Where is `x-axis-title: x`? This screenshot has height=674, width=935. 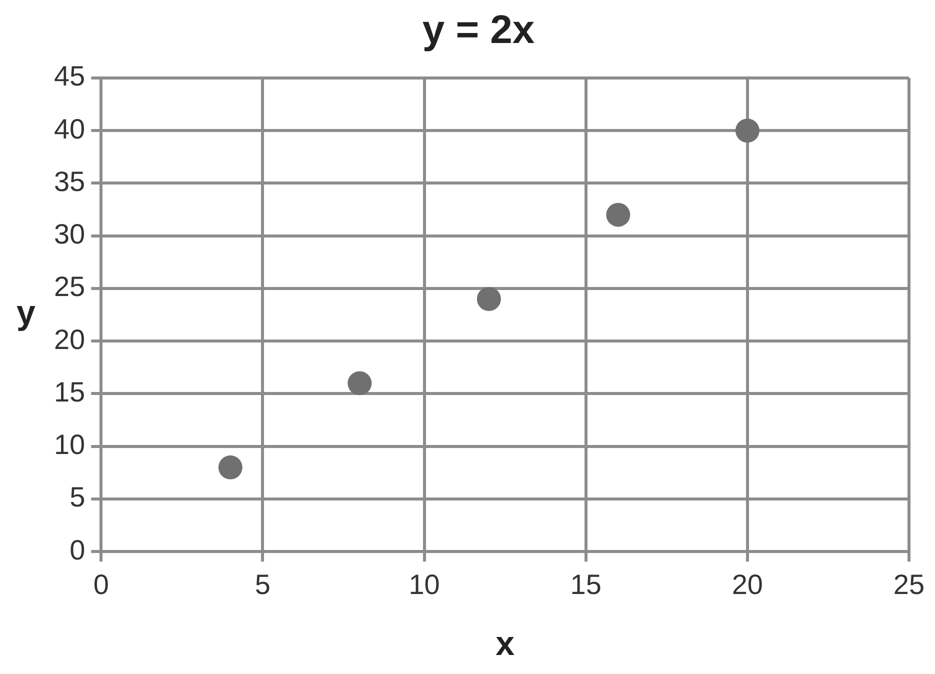 x-axis-title: x is located at coordinates (505, 643).